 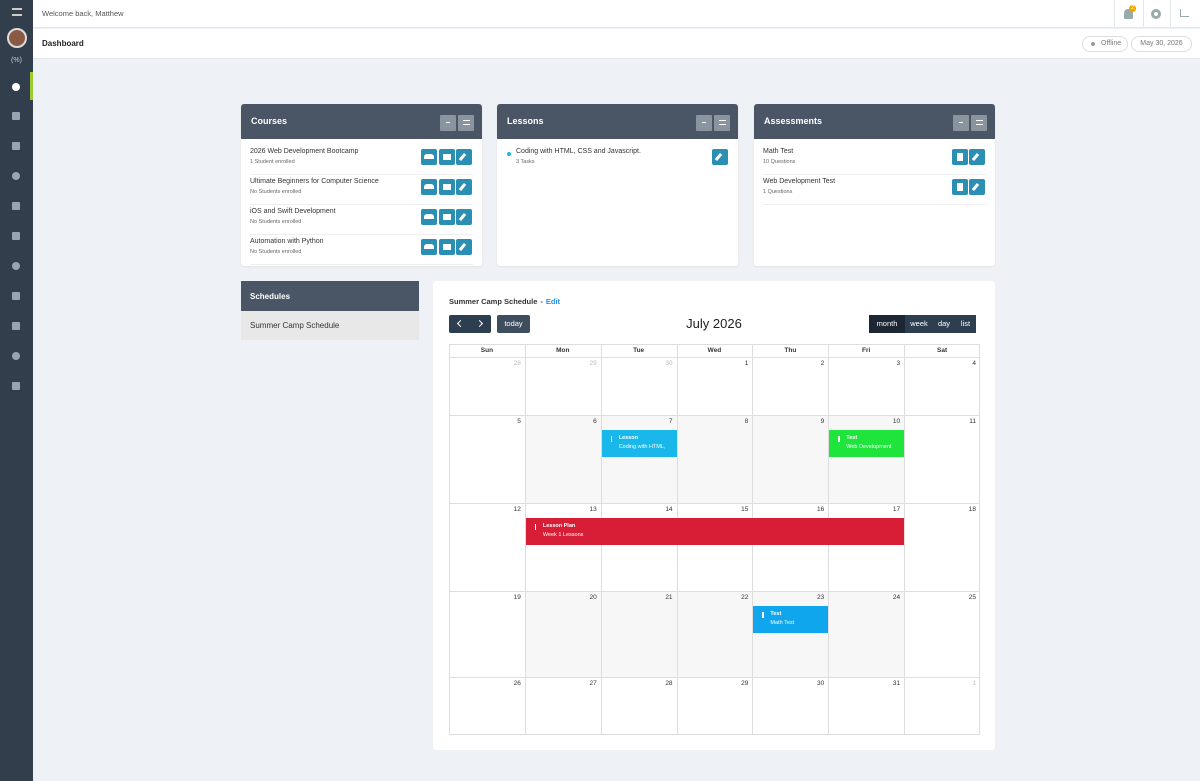 I want to click on sidebar, so click(x=16, y=390).